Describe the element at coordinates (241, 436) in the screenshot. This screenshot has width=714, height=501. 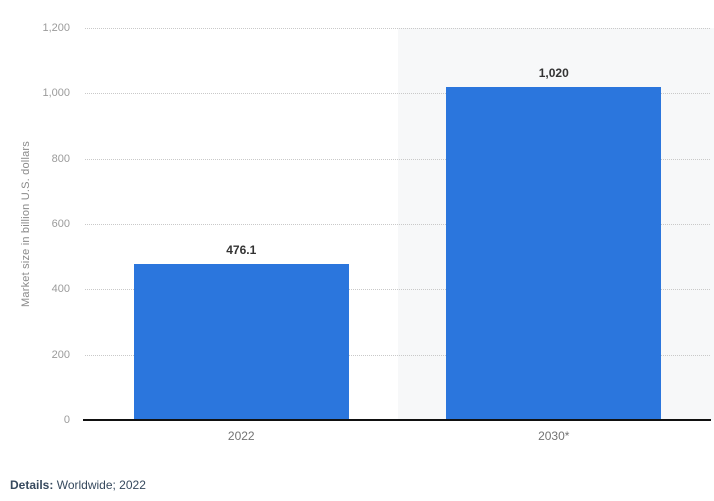
I see `x-tick-label: 2022` at that location.